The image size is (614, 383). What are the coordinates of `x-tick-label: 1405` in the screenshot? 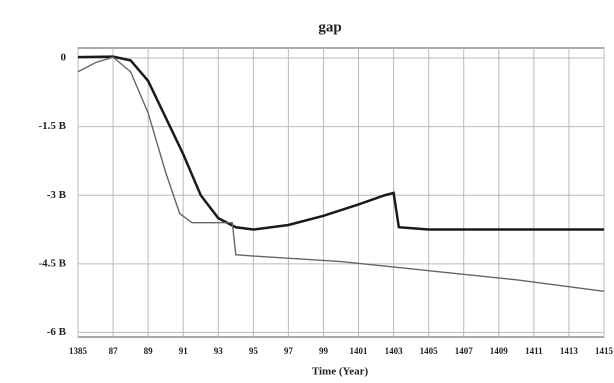 It's located at (429, 351).